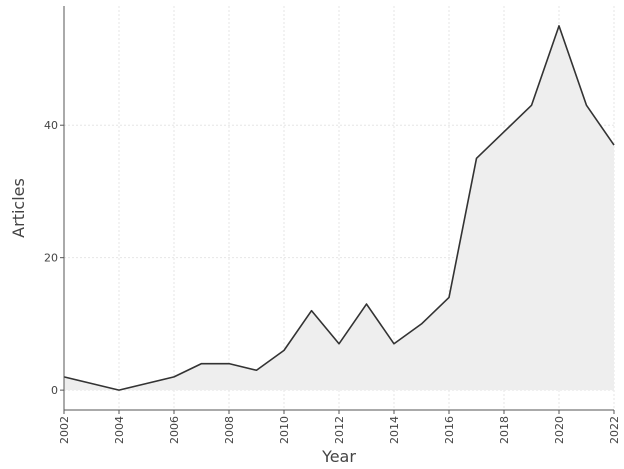 This screenshot has width=624, height=469. Describe the element at coordinates (51, 258) in the screenshot. I see `y-tick-label: 20` at that location.